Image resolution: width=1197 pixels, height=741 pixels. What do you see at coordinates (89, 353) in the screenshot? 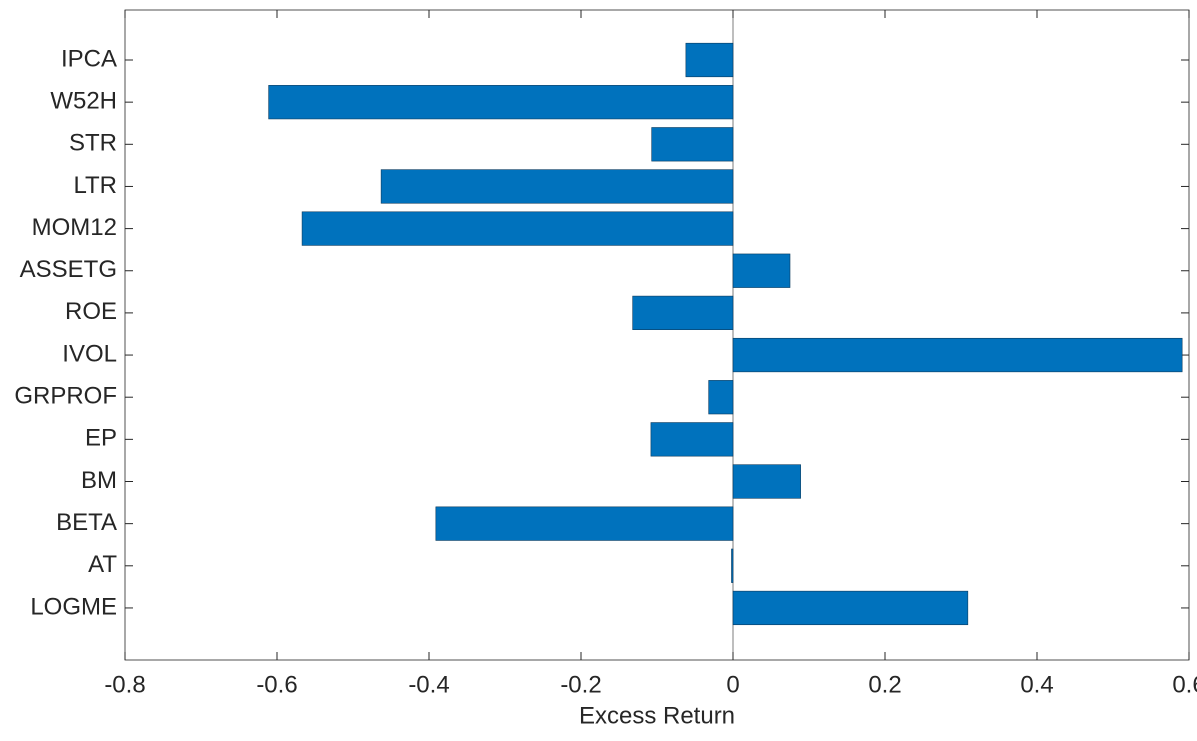
I see `y-tick-label: IVOL` at bounding box center [89, 353].